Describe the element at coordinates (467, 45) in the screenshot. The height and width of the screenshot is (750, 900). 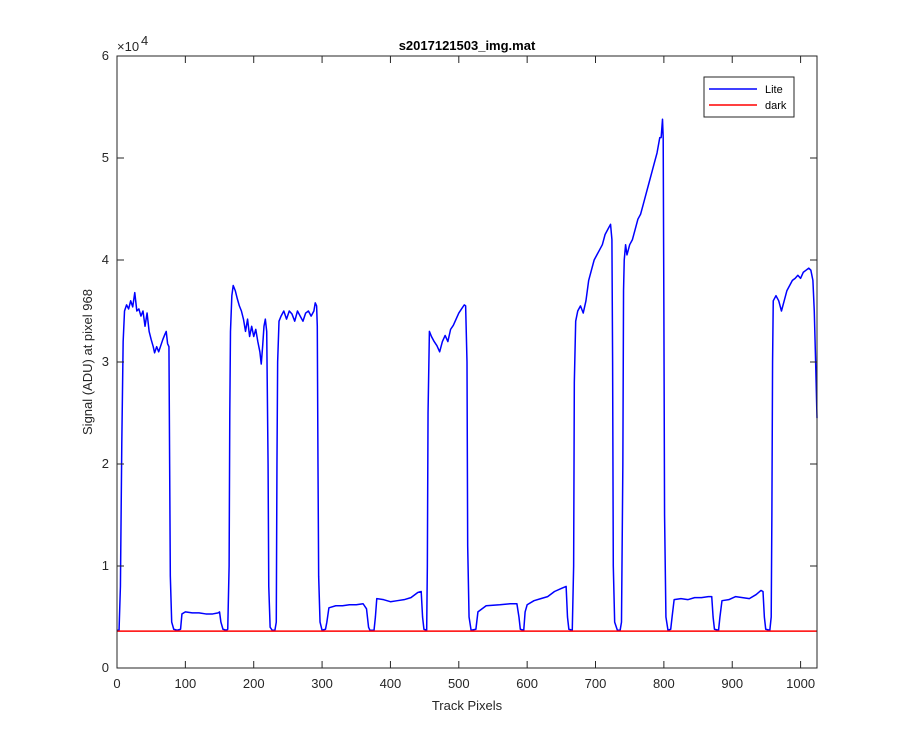
I see `chart-title: s2017121503_img.mat` at that location.